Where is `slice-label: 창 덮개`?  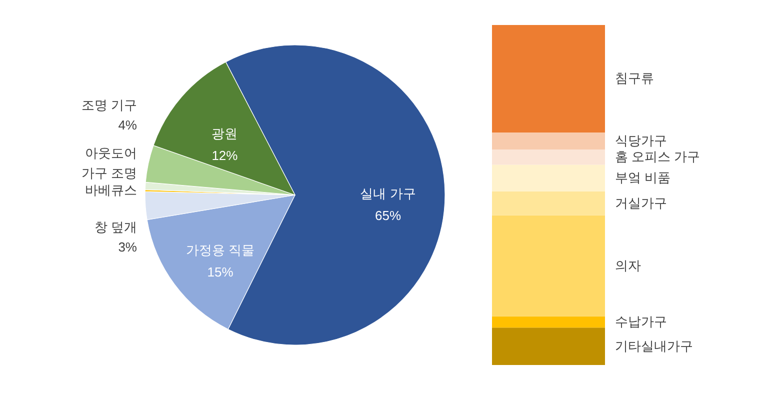
slice-label: 창 덮개 is located at coordinates (115, 226).